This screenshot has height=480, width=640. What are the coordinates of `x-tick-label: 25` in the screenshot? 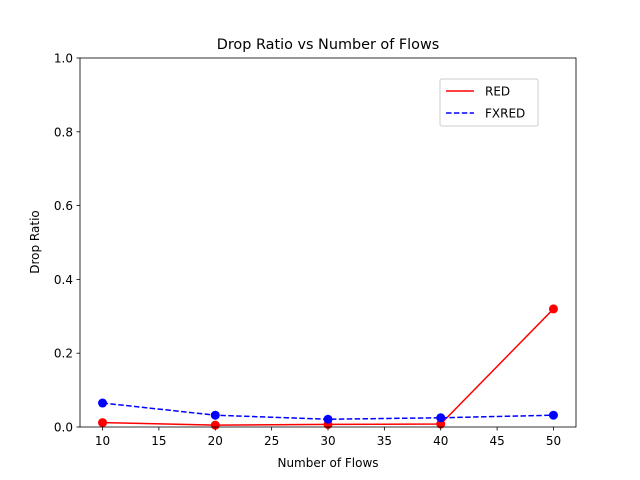 It's located at (271, 441).